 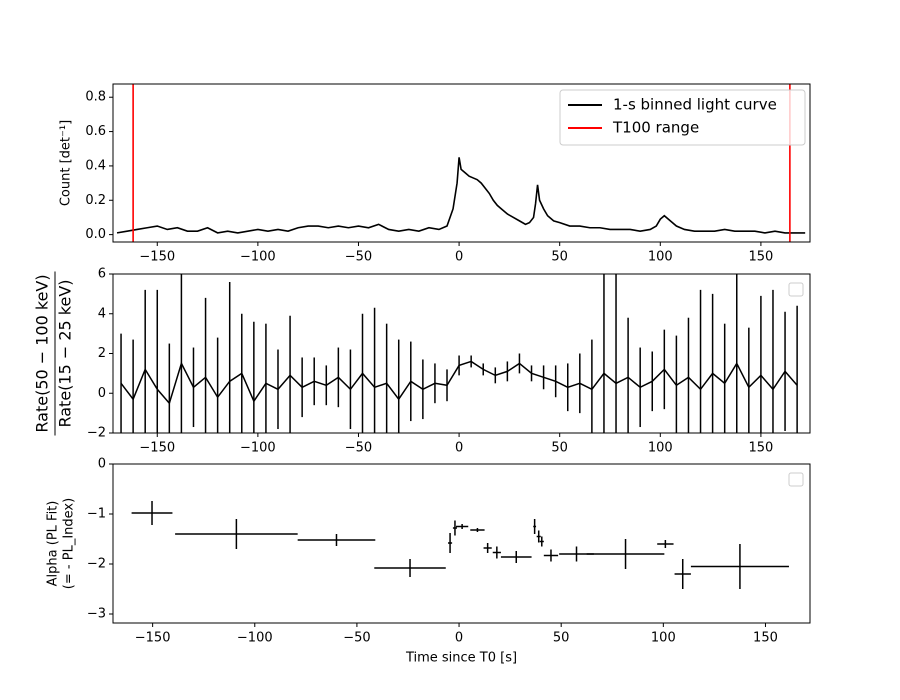 What do you see at coordinates (461, 658) in the screenshot?
I see `x-axis-label: Time since T0 [s]` at bounding box center [461, 658].